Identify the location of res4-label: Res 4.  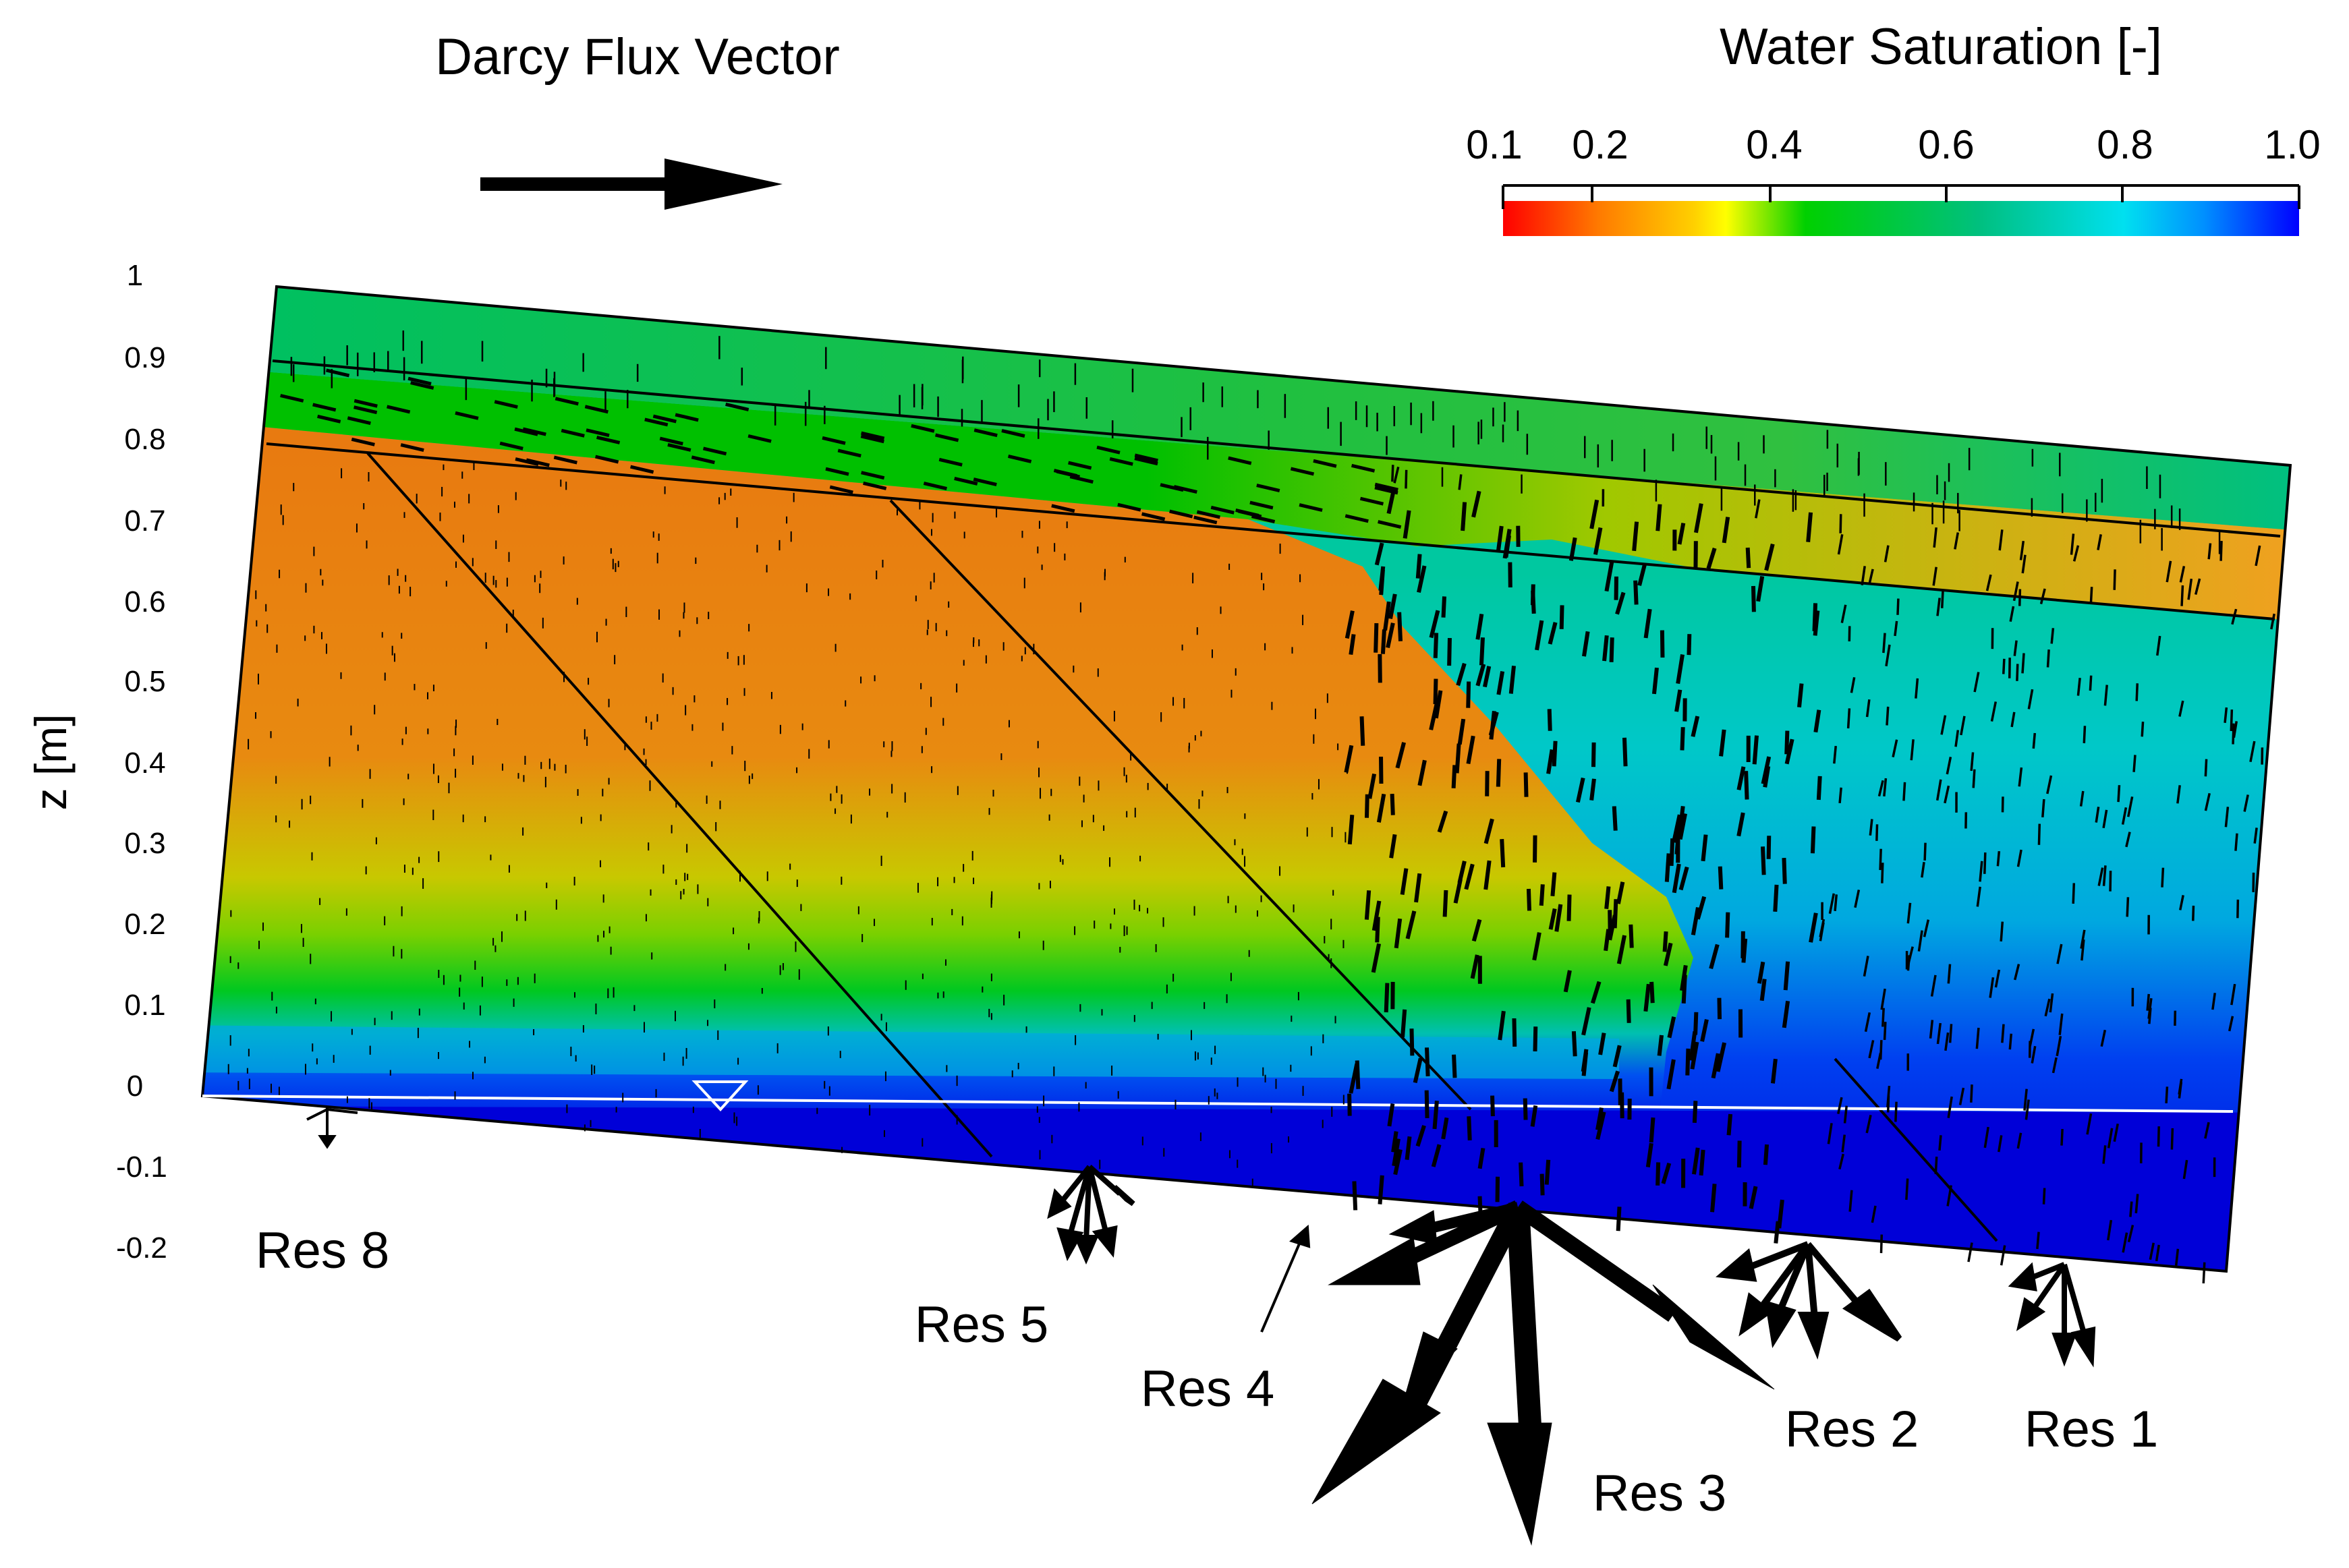
(1208, 1389).